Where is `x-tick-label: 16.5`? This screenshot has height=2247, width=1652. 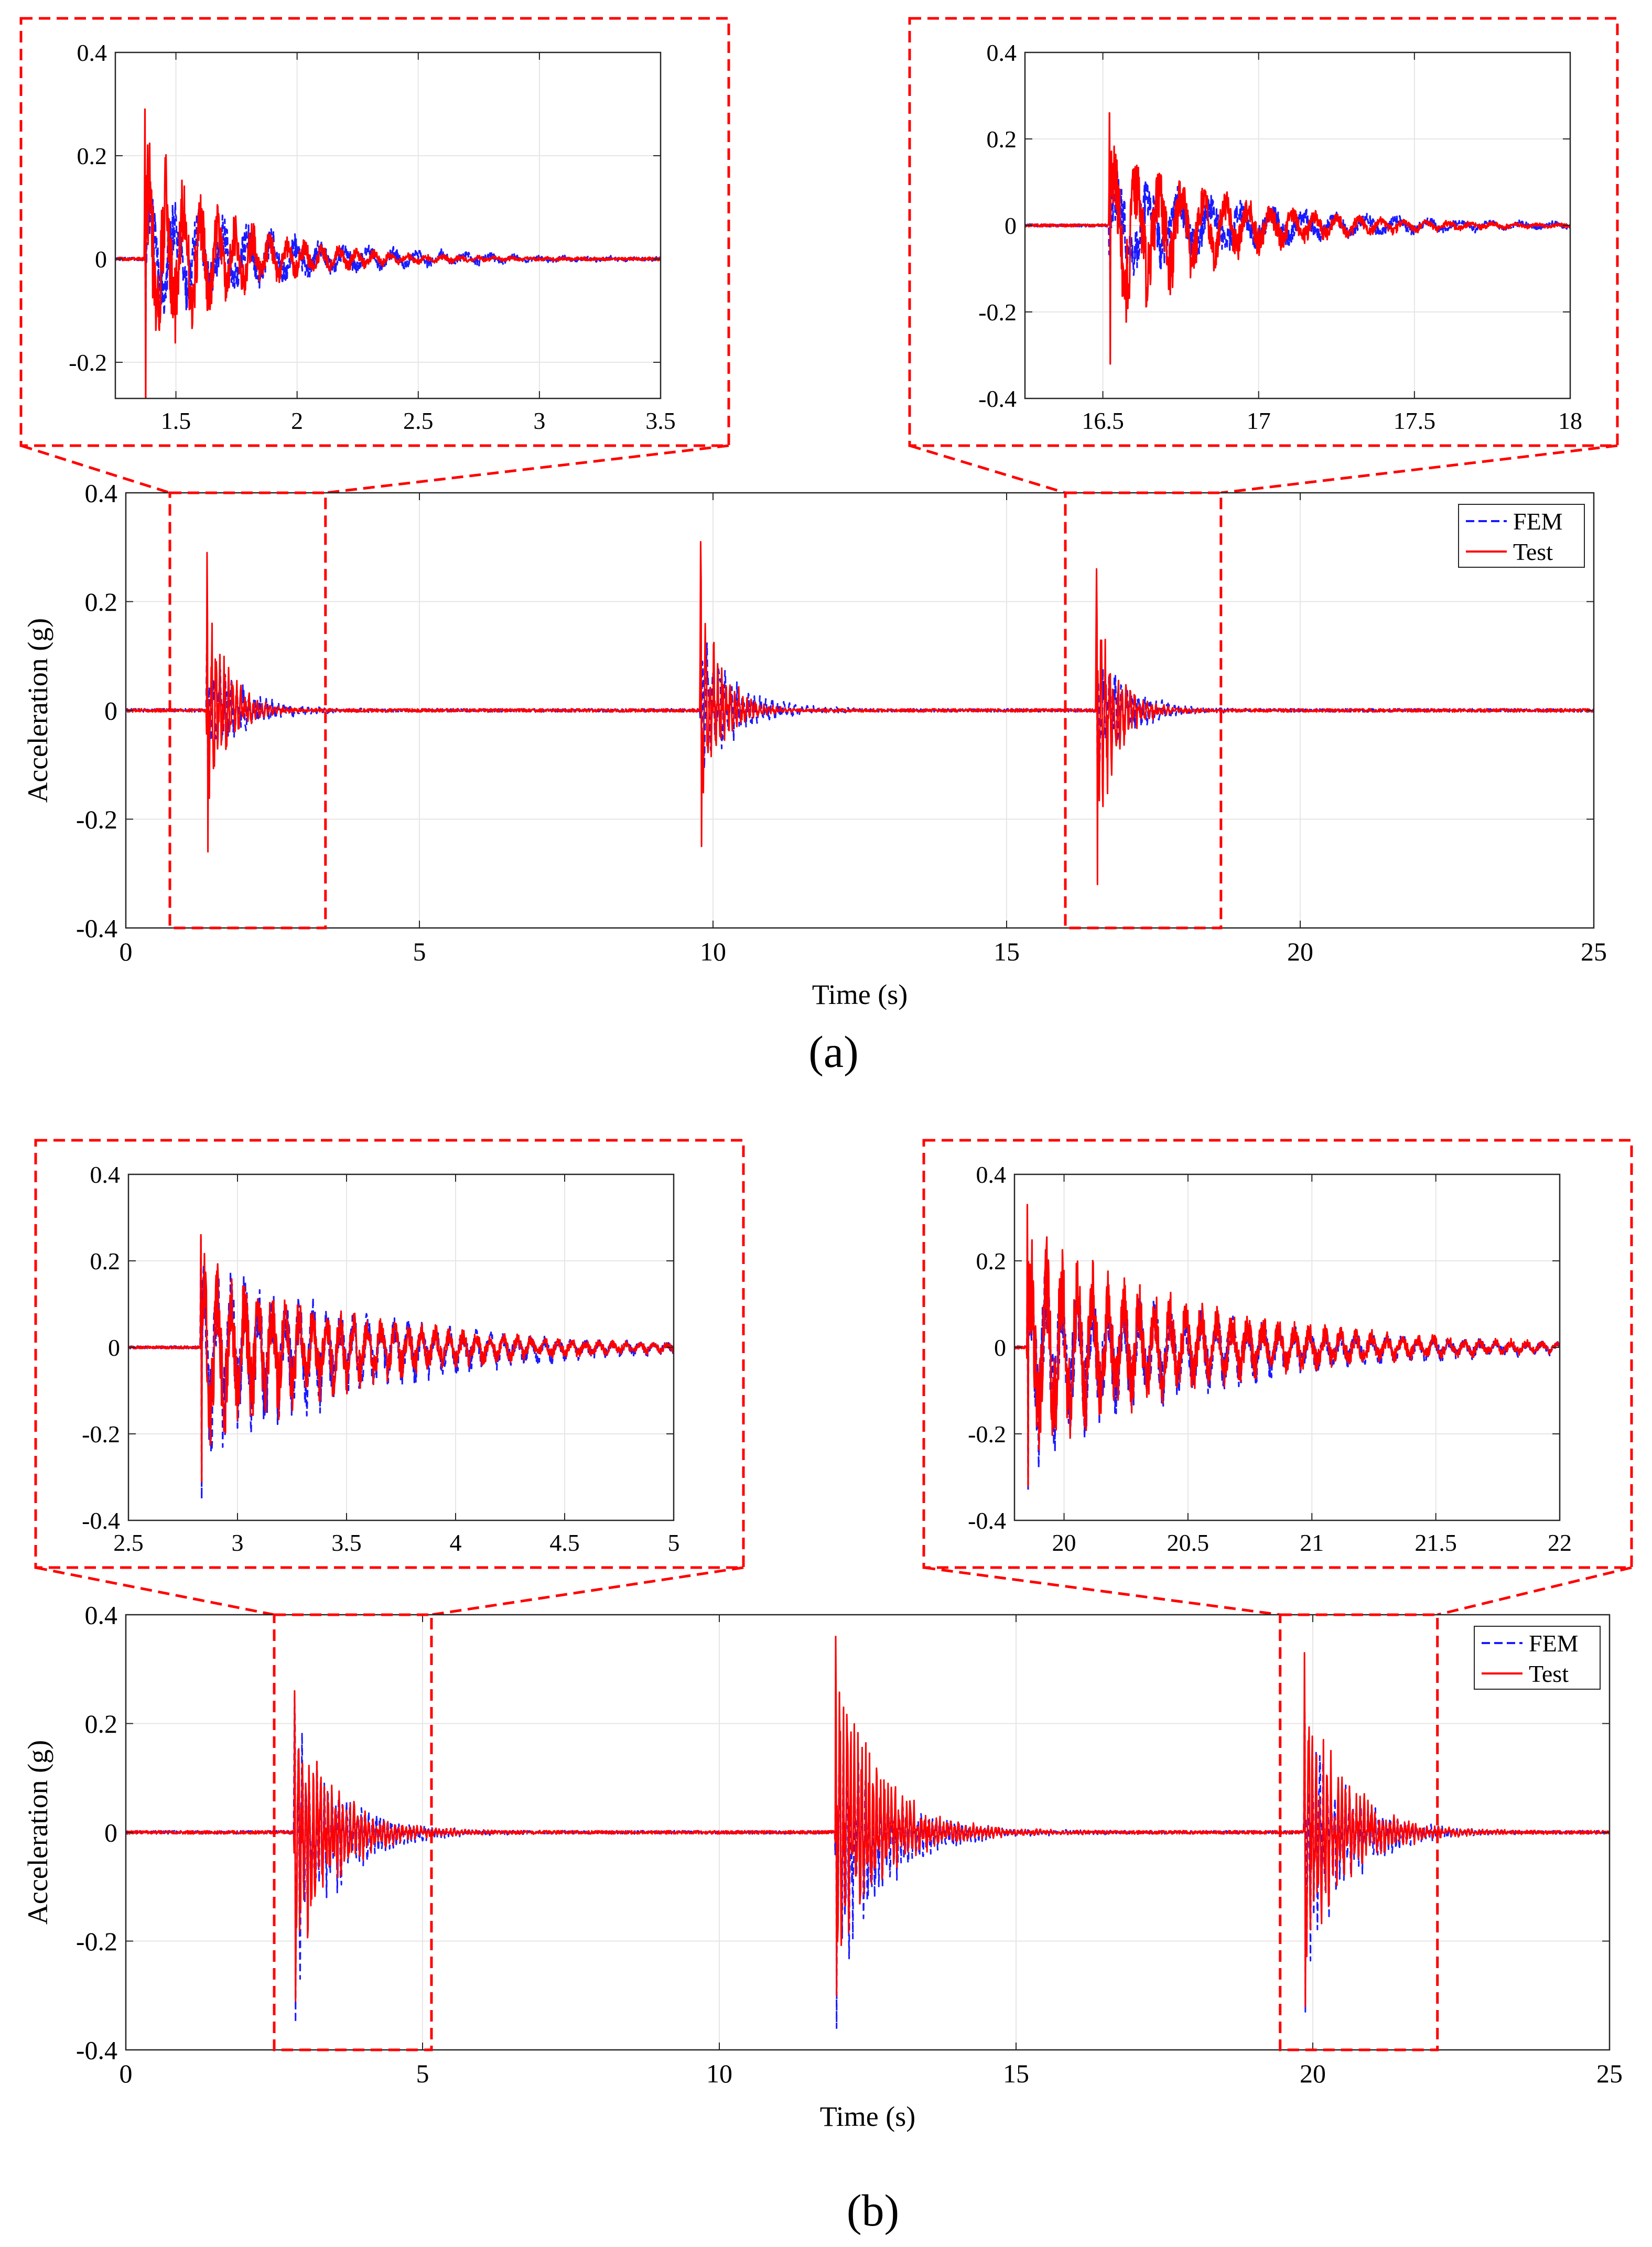 x-tick-label: 16.5 is located at coordinates (1103, 420).